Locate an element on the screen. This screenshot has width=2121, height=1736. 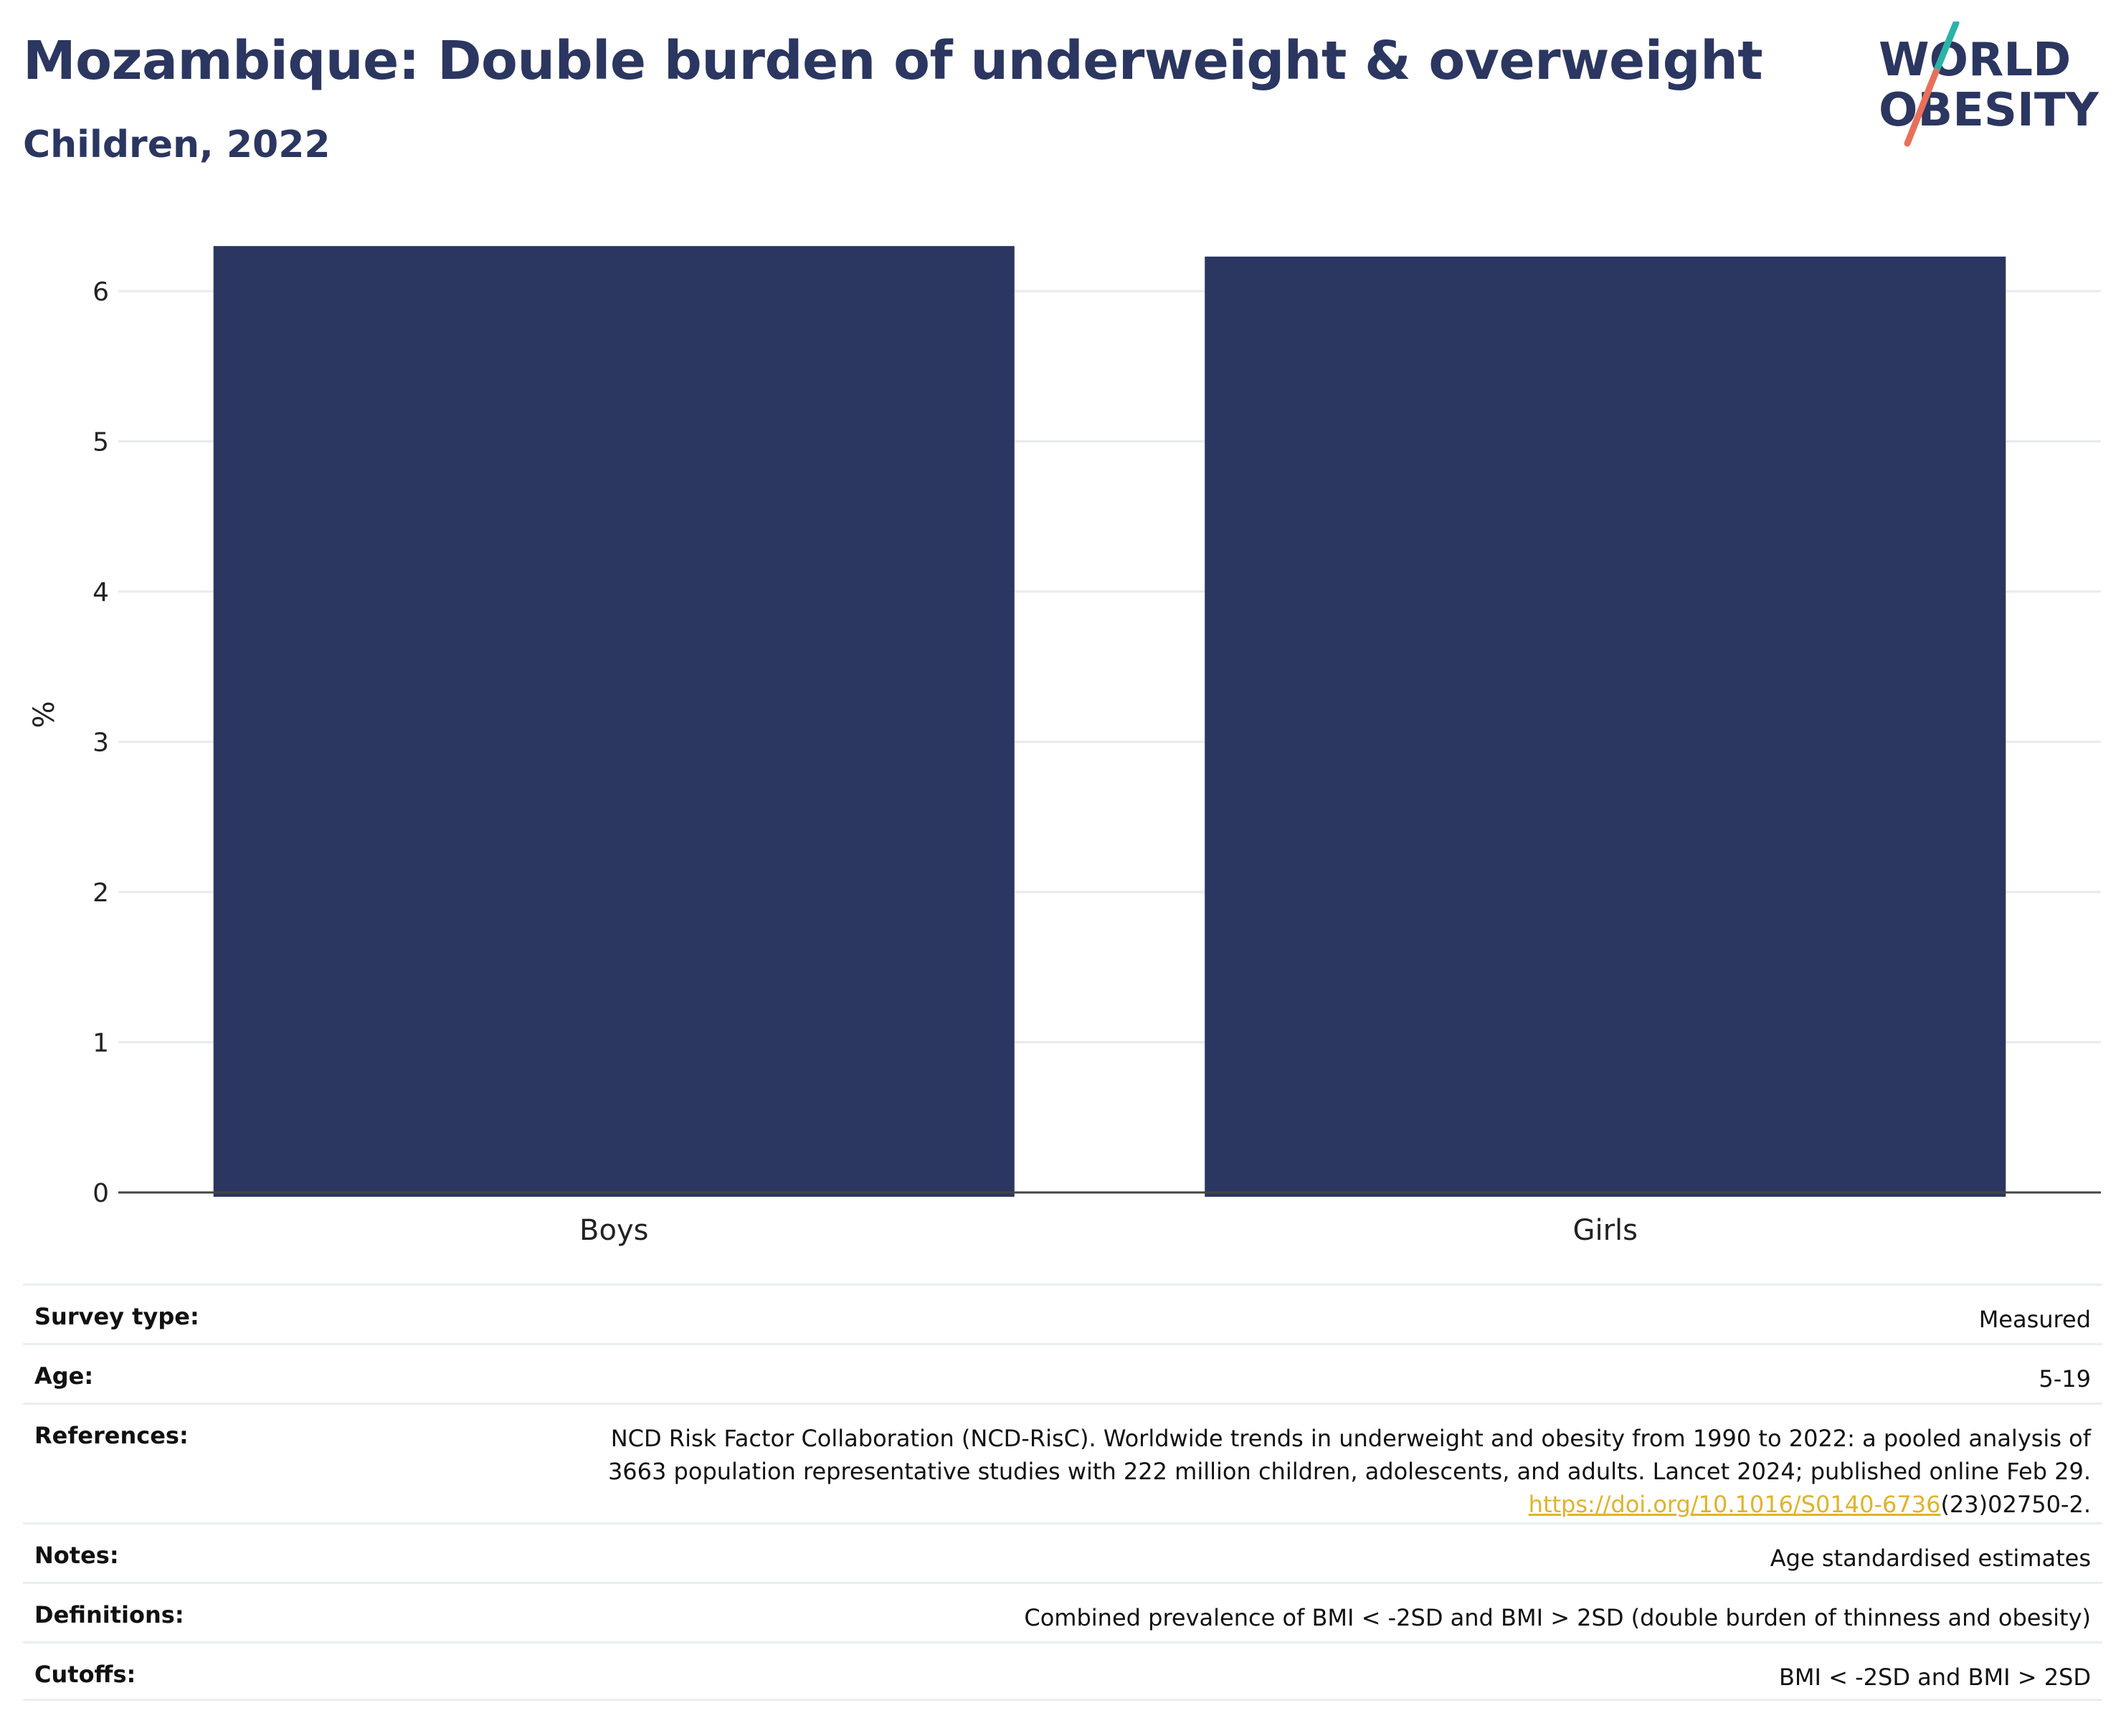
x-category-label: Boys is located at coordinates (613, 1231).